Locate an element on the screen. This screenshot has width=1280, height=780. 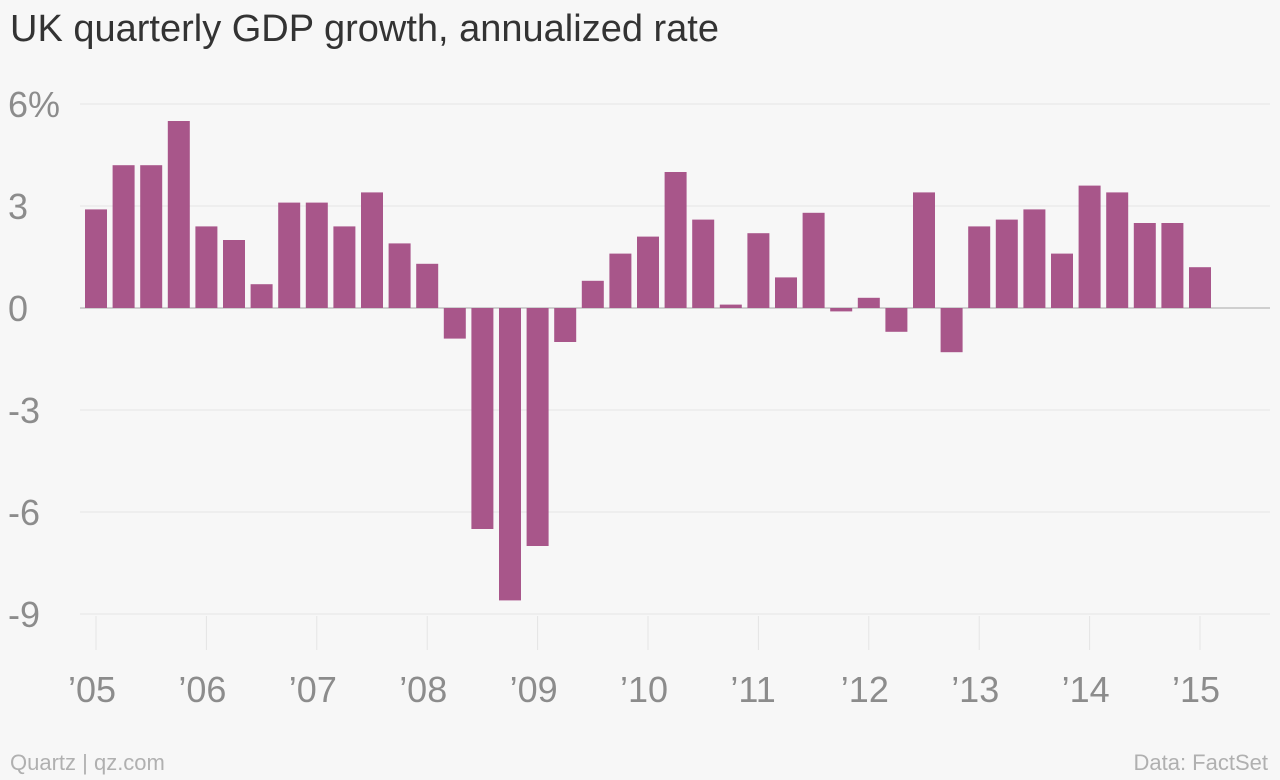
y-tick-label: -6 is located at coordinates (24, 512).